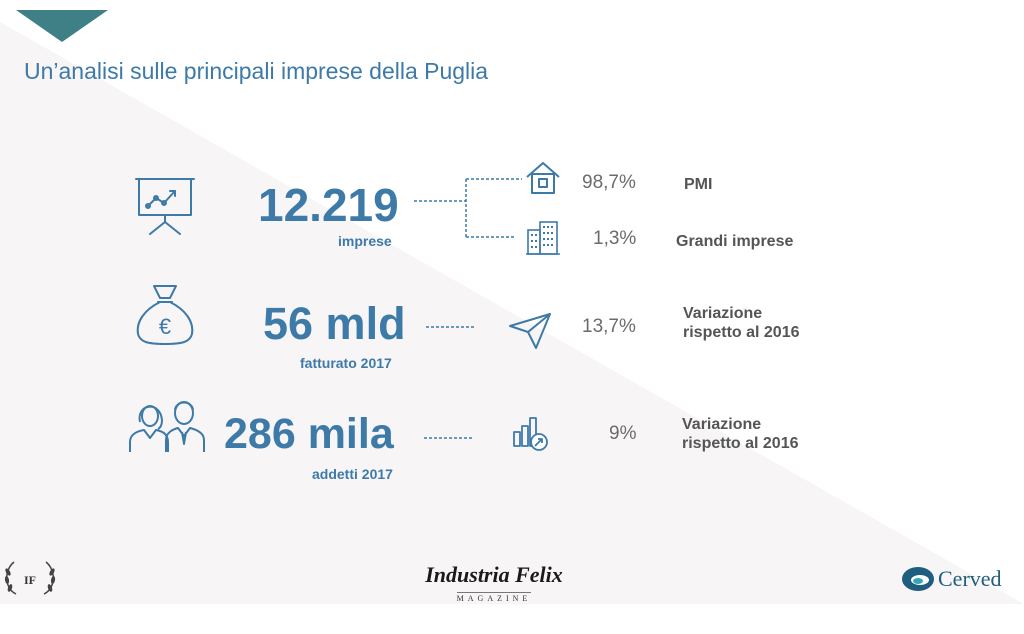  Describe the element at coordinates (530, 331) in the screenshot. I see `paper-plane-icon` at that location.